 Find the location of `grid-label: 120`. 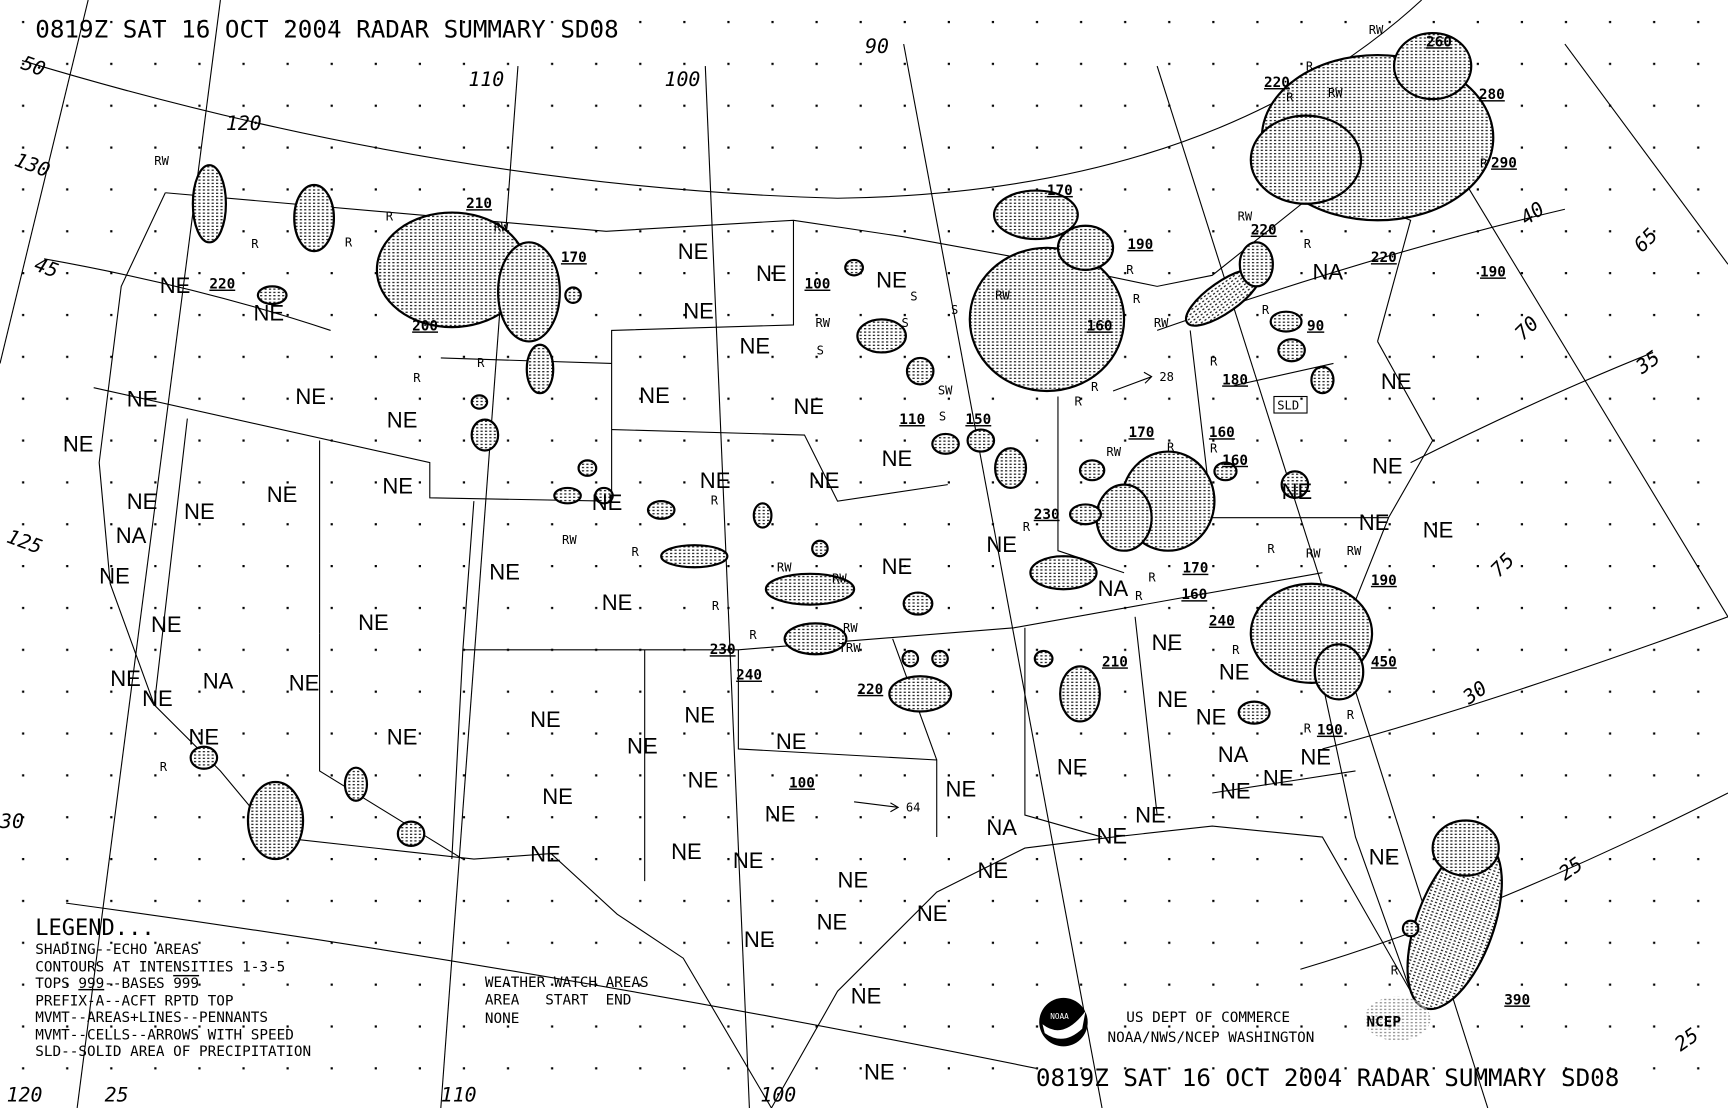

grid-label: 120 is located at coordinates (25, 1094).